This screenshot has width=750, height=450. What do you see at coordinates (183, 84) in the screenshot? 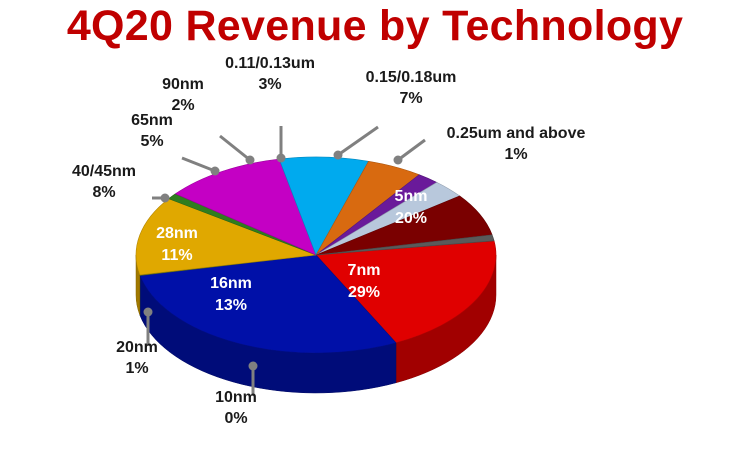
I see `slice-label-8: 90nm` at bounding box center [183, 84].